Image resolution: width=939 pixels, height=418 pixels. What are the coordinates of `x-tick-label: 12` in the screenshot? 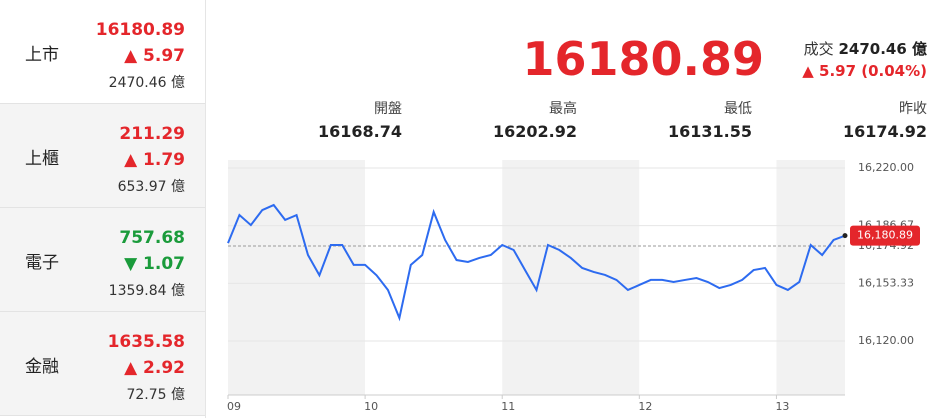 It's located at (645, 406).